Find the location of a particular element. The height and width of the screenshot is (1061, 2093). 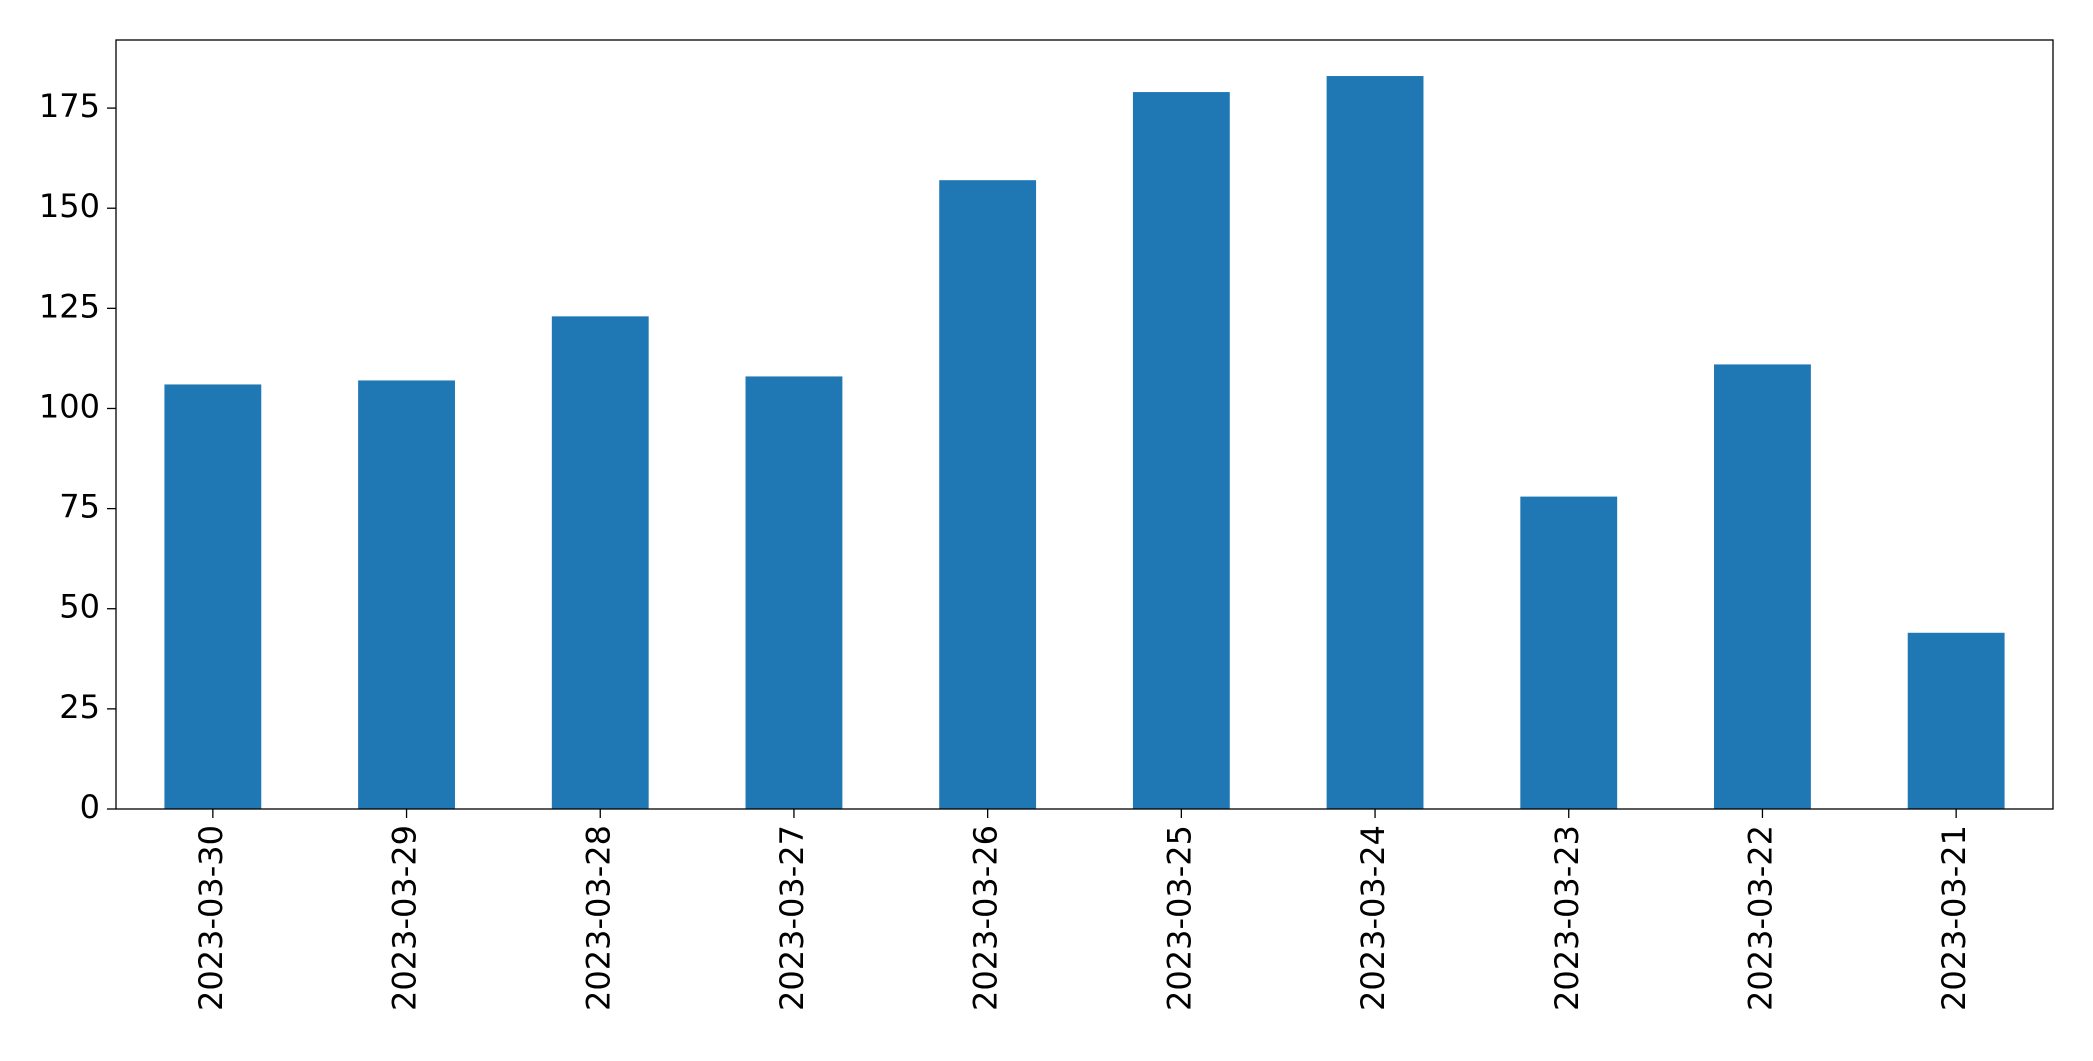

y-tick-label: 125 is located at coordinates (69, 306).